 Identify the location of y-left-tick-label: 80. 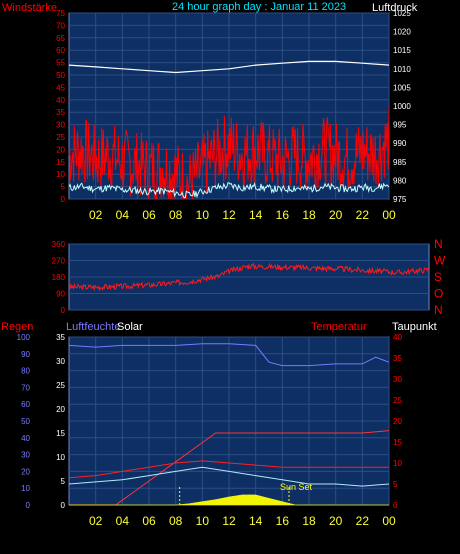
(25, 371).